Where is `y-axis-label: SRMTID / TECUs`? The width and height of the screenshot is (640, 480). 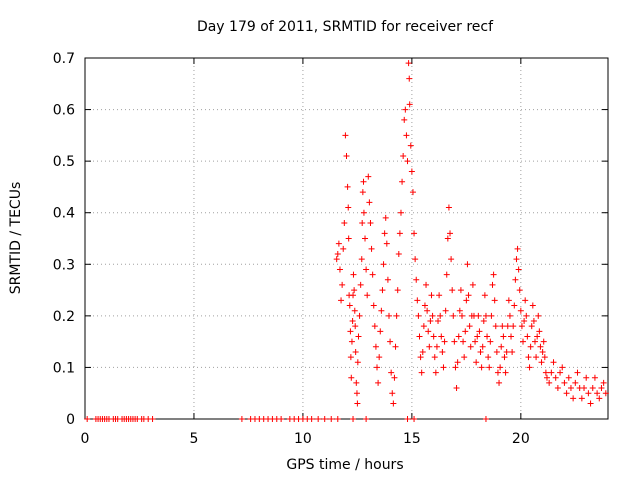 y-axis-label: SRMTID / TECUs is located at coordinates (16, 238).